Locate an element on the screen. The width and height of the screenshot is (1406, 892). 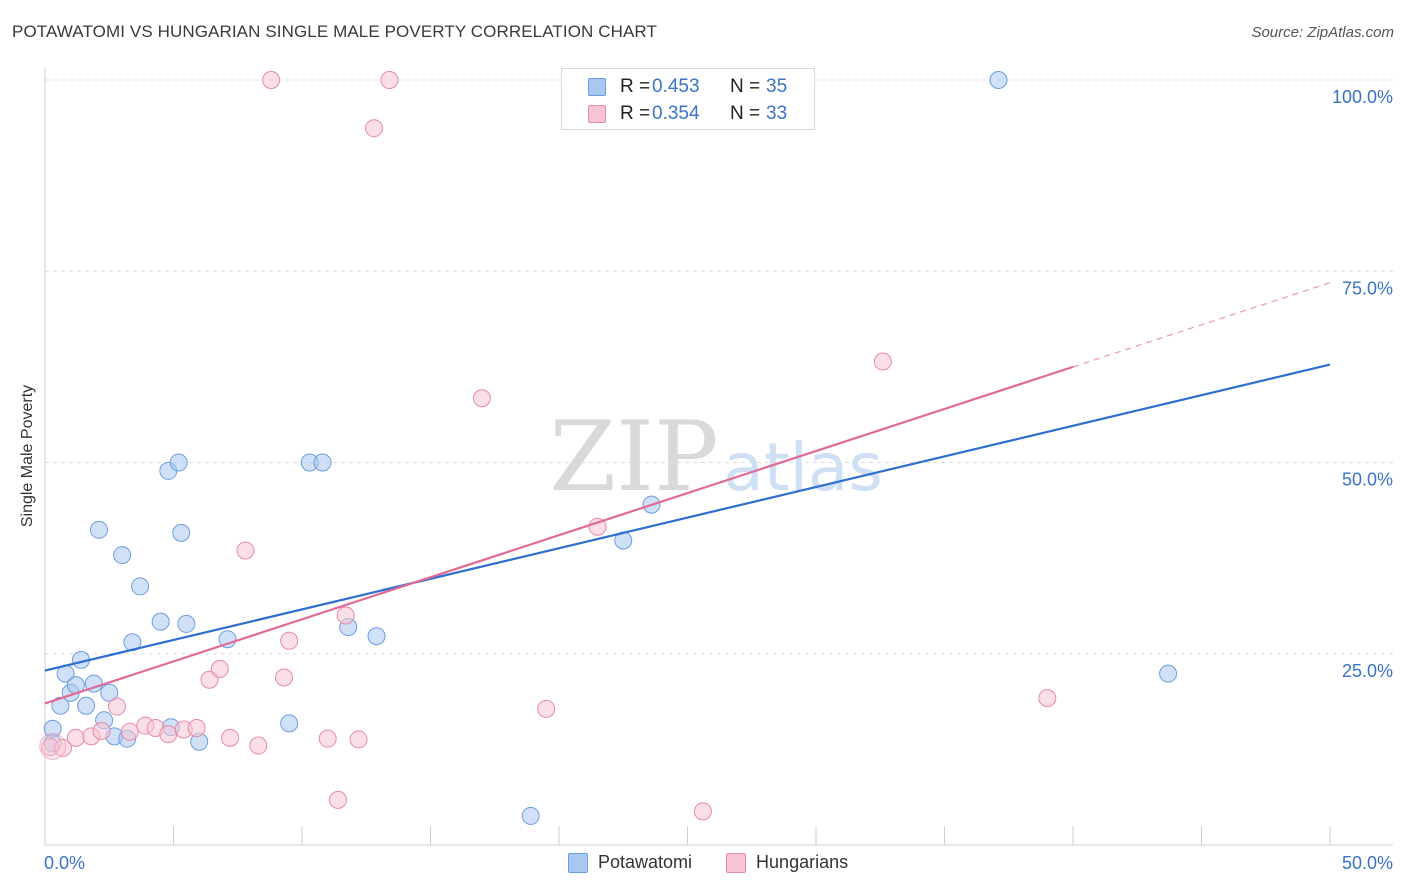
r-value: 0.354 is located at coordinates (676, 113).